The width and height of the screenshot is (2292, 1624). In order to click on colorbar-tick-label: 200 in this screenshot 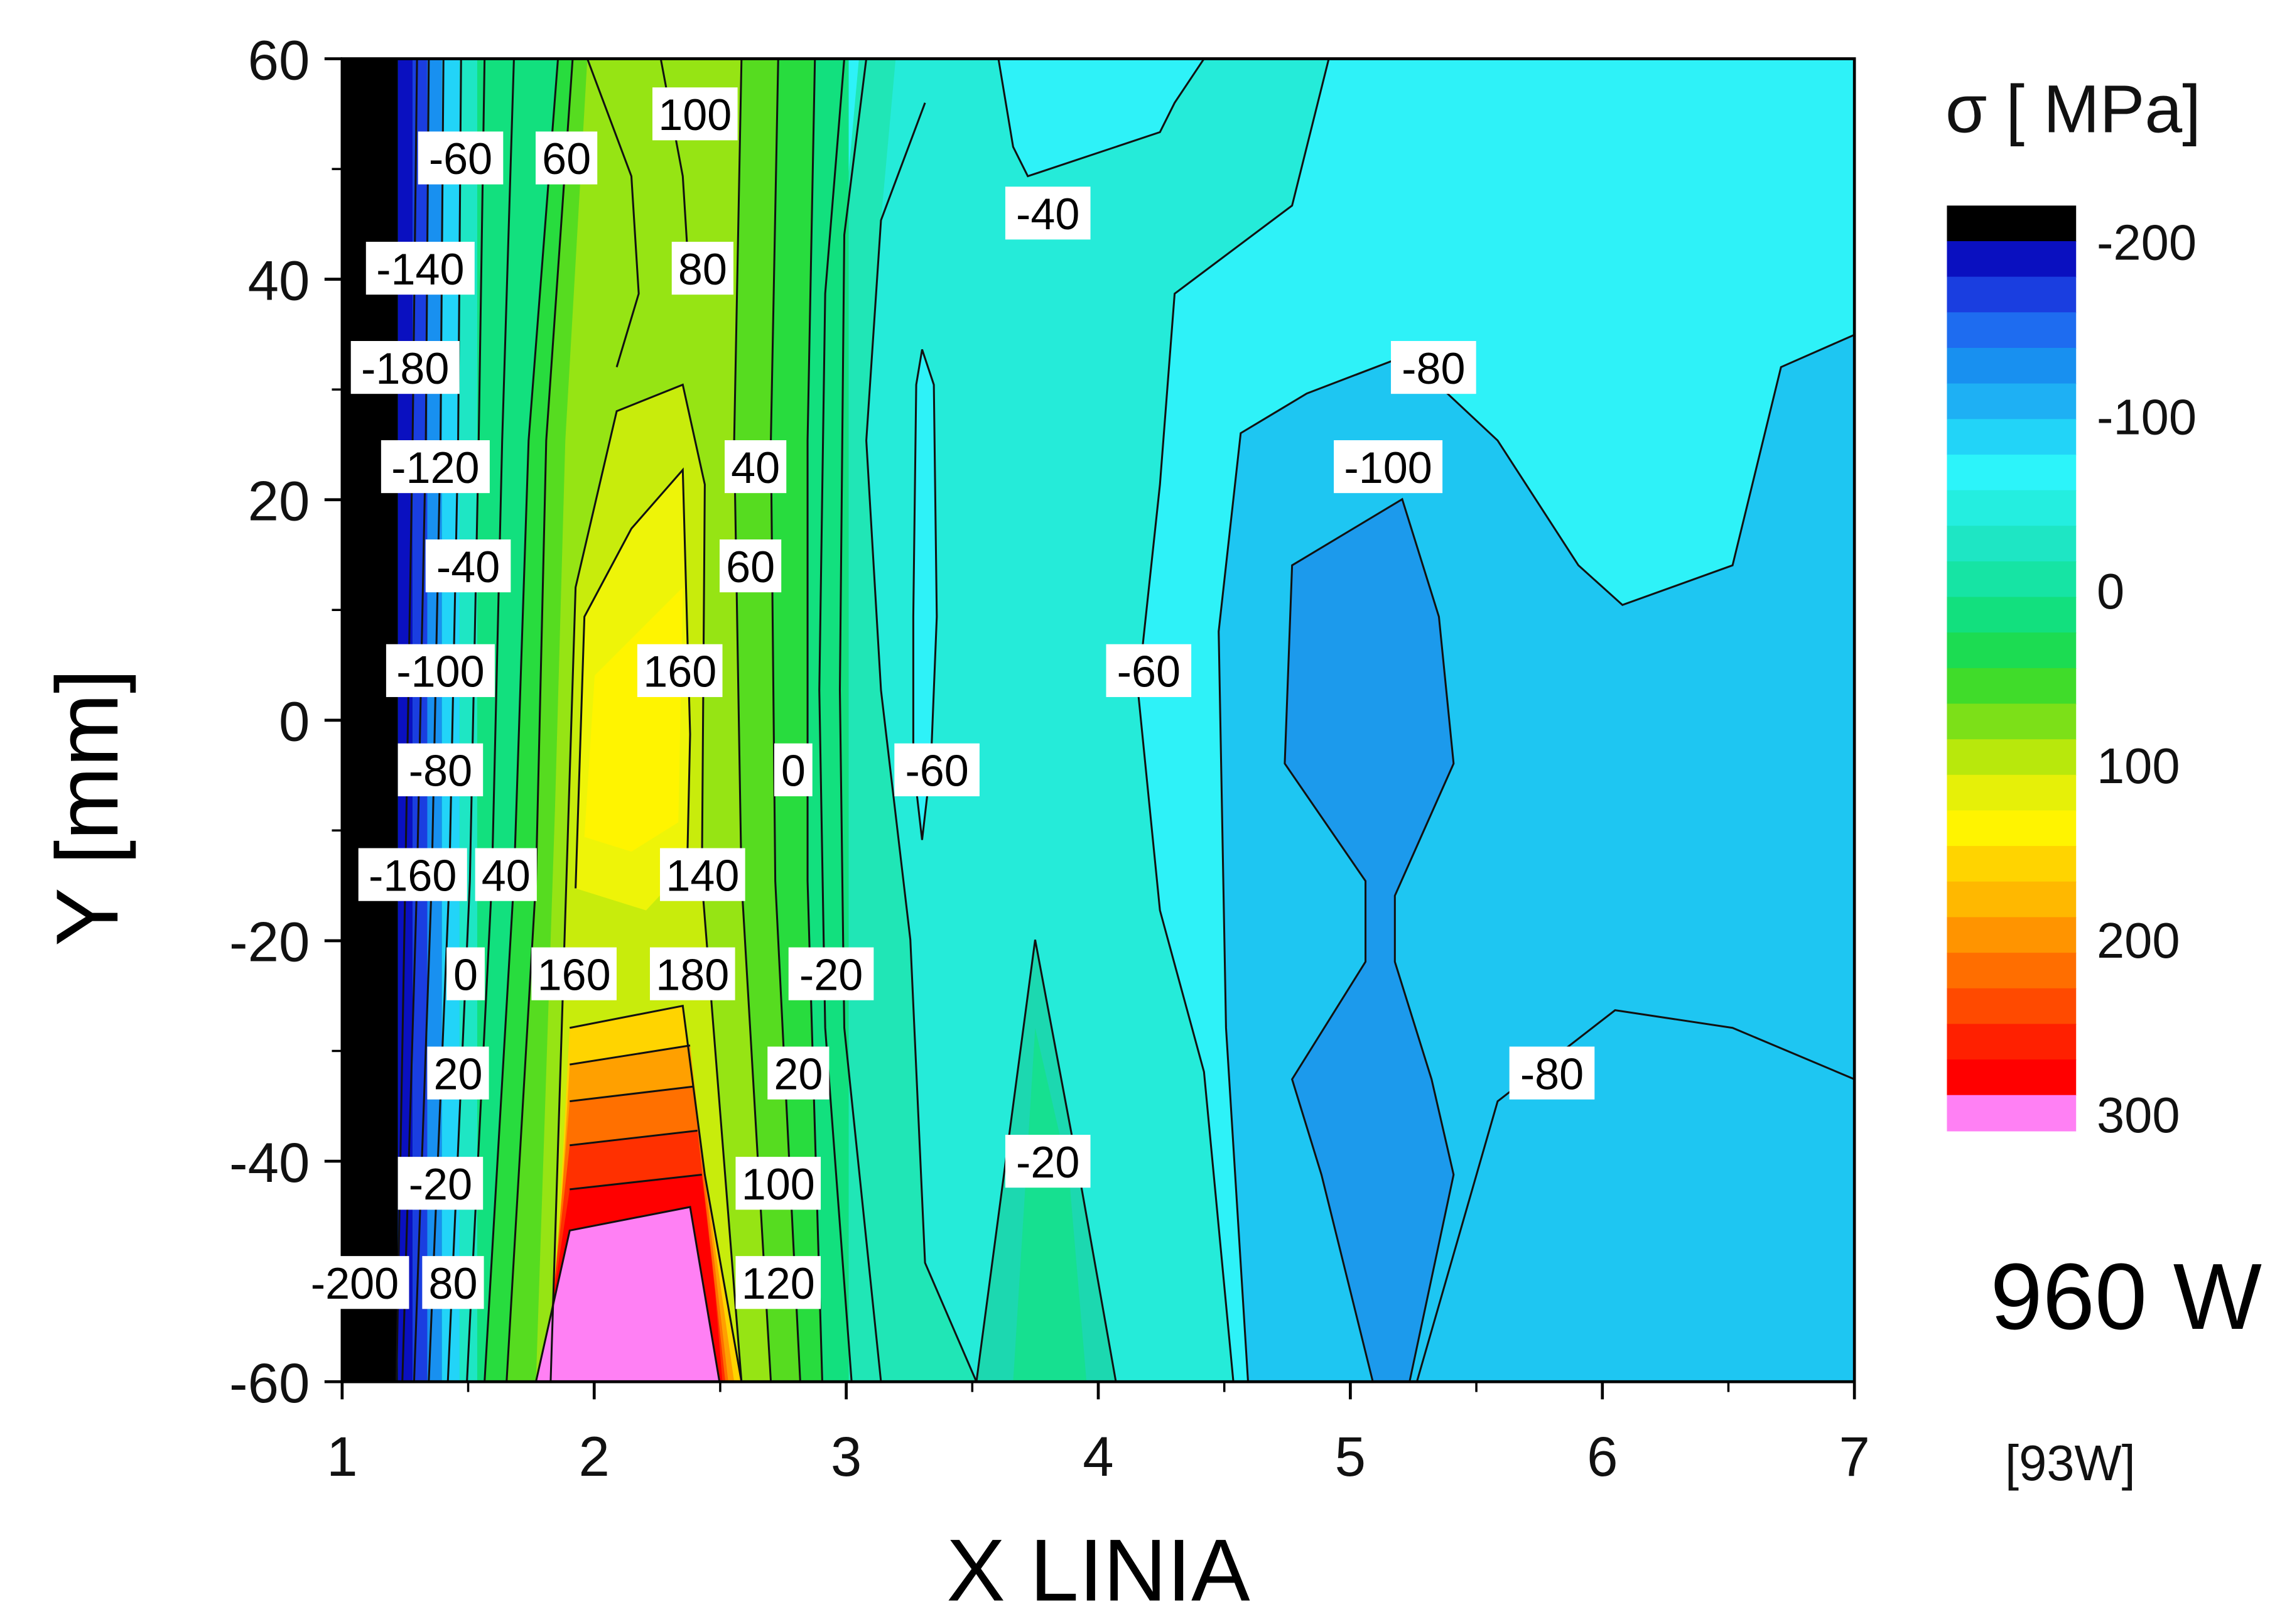, I will do `click(2138, 940)`.